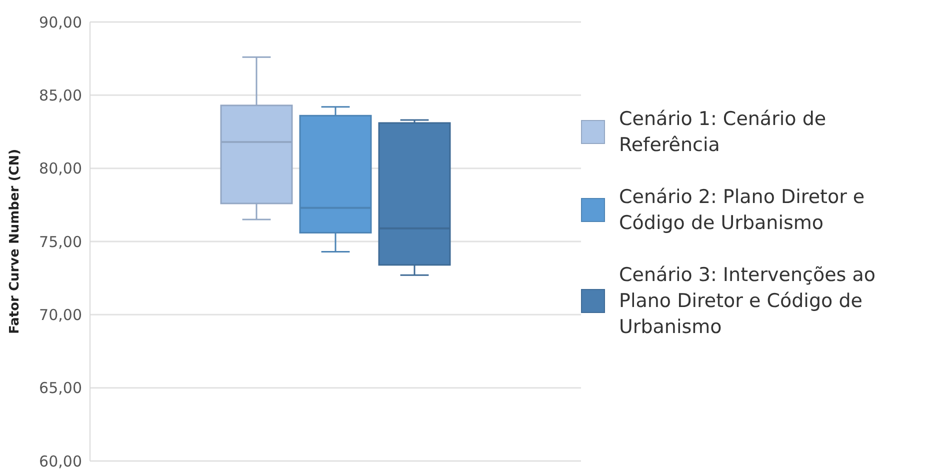  Describe the element at coordinates (15, 241) in the screenshot. I see `y-axis-title: Fator Curve Number (CN)` at that location.